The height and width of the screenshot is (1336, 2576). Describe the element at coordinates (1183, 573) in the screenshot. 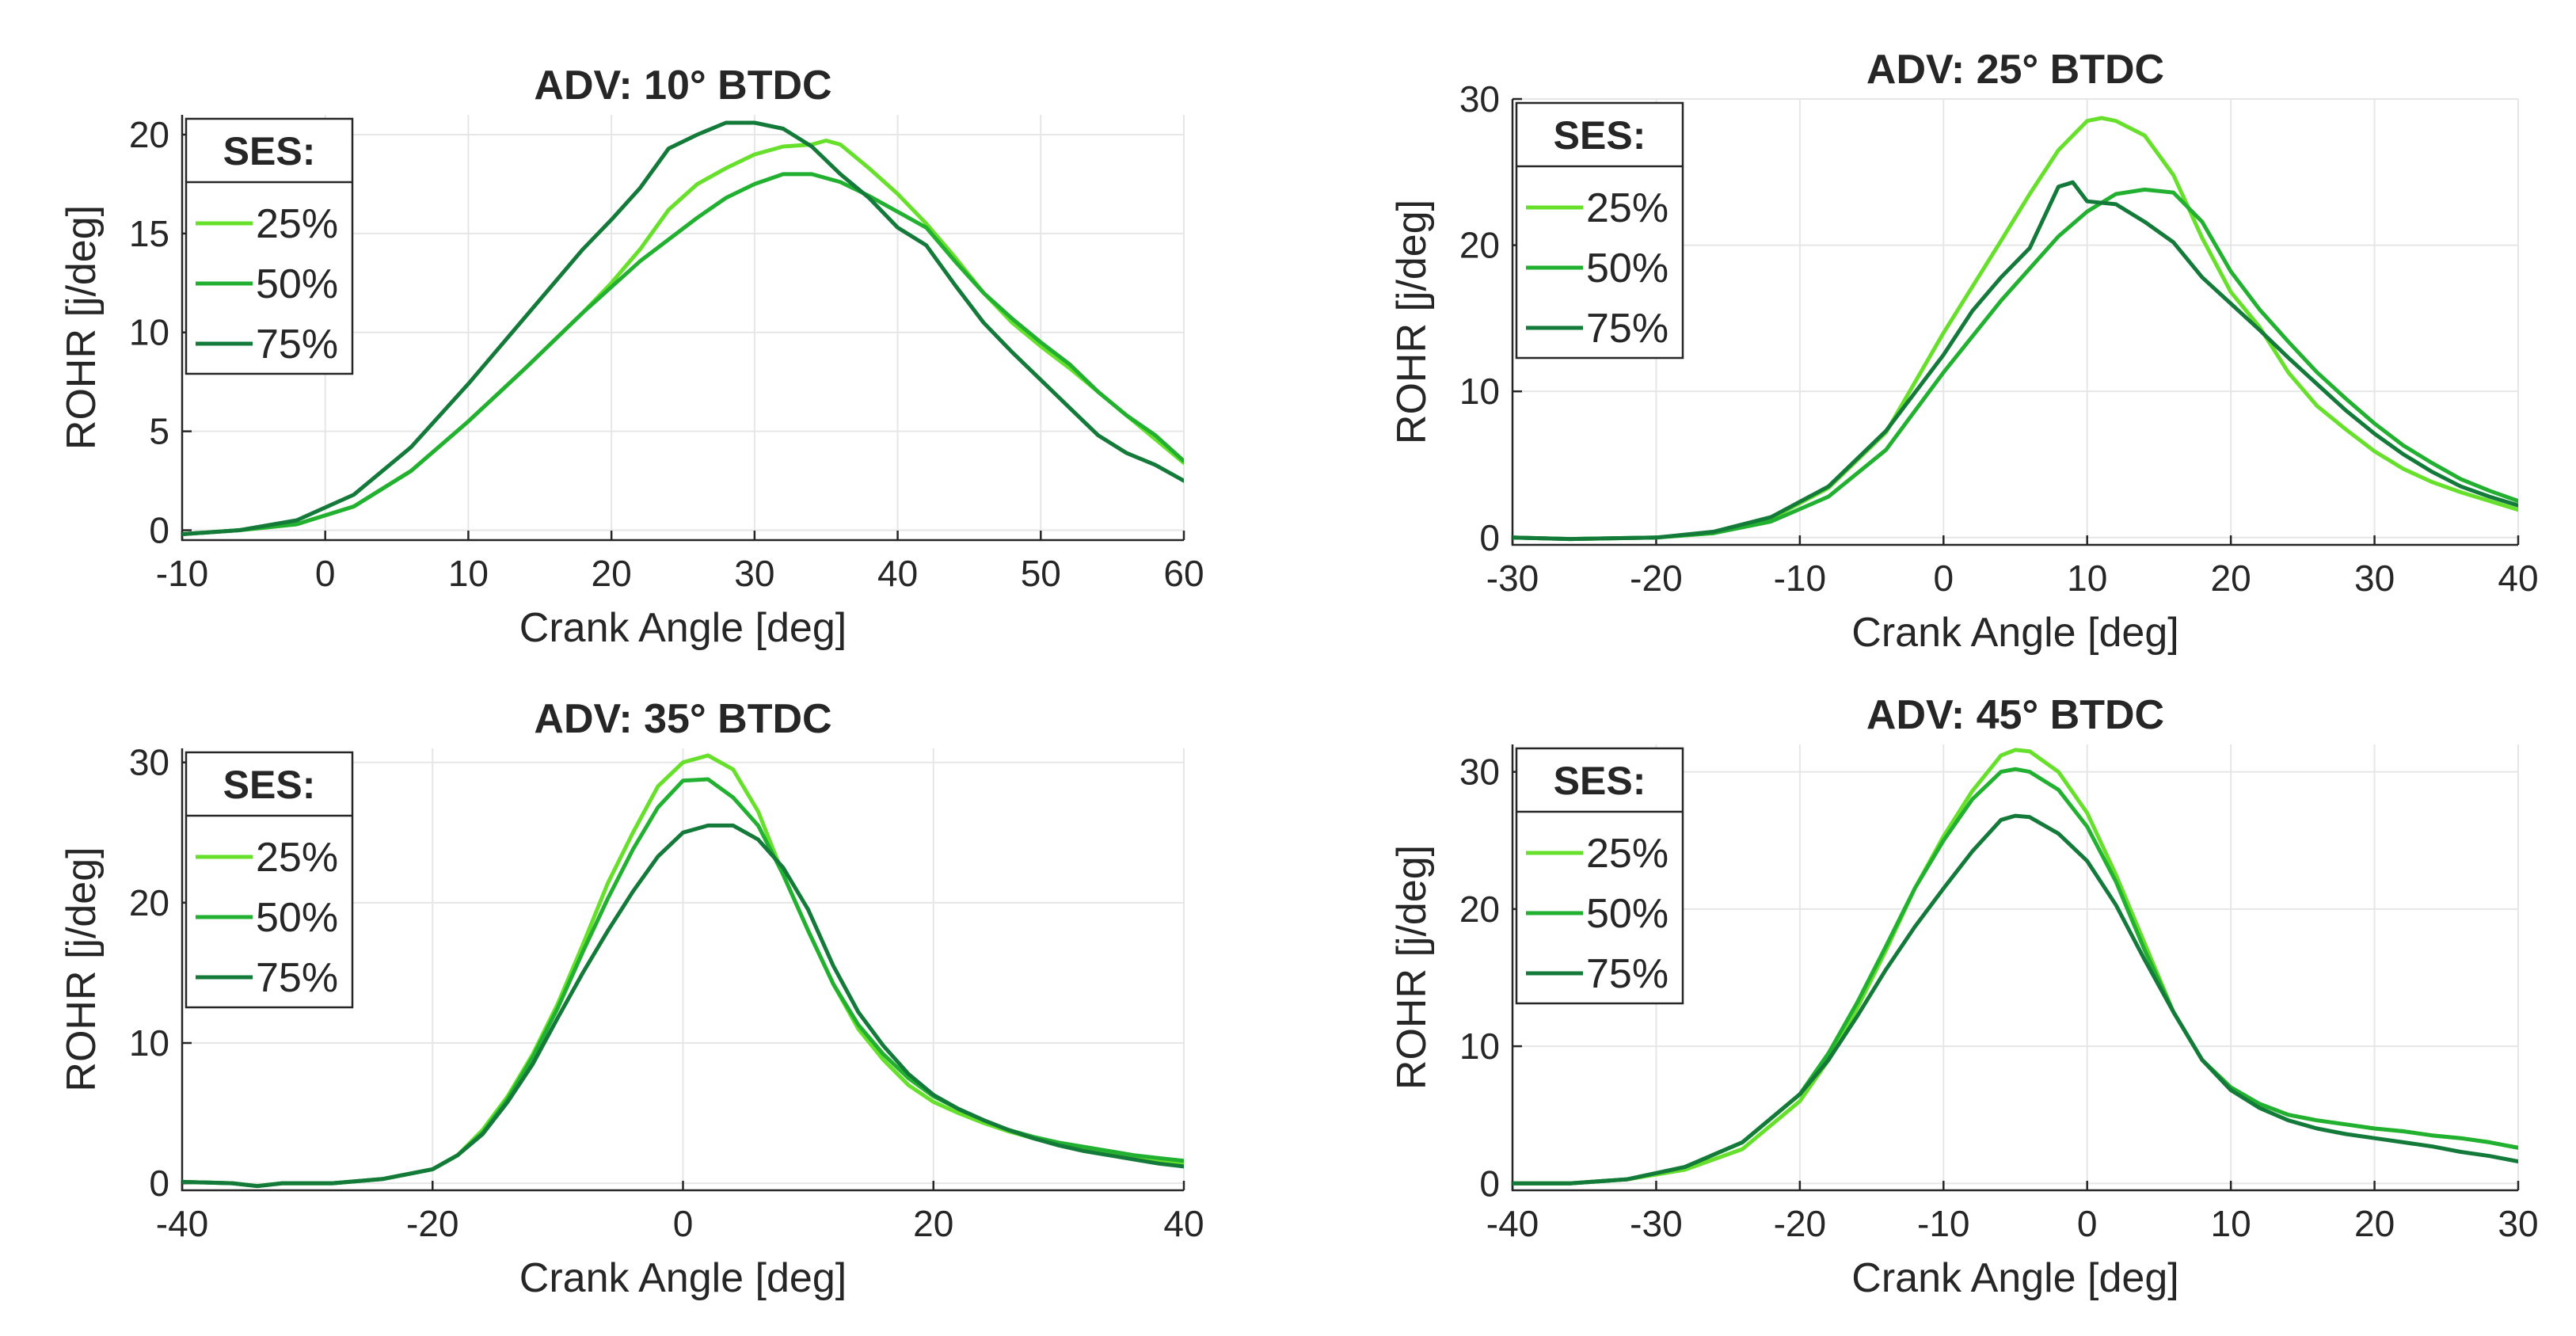

I see `x-tick-label: 60` at that location.